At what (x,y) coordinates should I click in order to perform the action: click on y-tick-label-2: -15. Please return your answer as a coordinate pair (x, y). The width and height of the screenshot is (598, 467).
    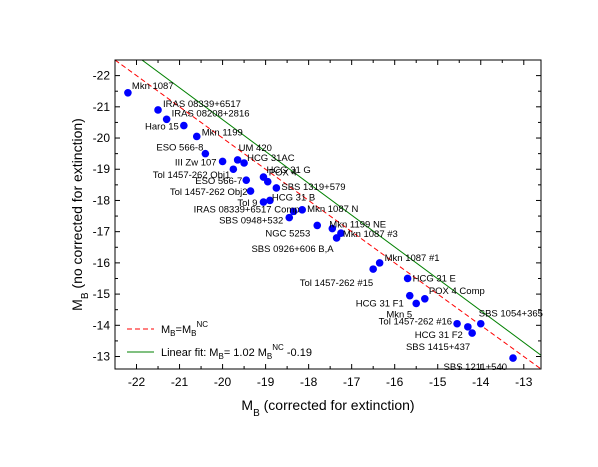
    Looking at the image, I should click on (102, 294).